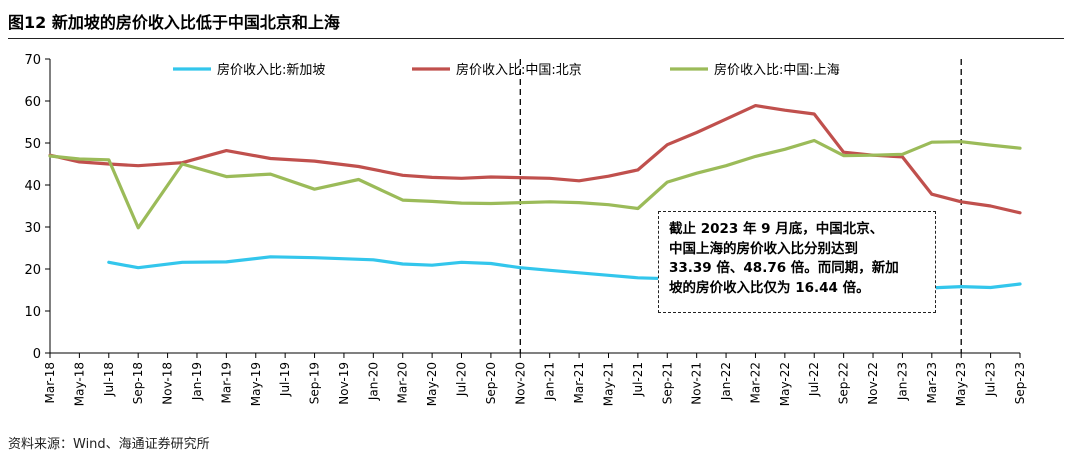  Describe the element at coordinates (608, 384) in the screenshot. I see `x-tick-label: May-21` at that location.